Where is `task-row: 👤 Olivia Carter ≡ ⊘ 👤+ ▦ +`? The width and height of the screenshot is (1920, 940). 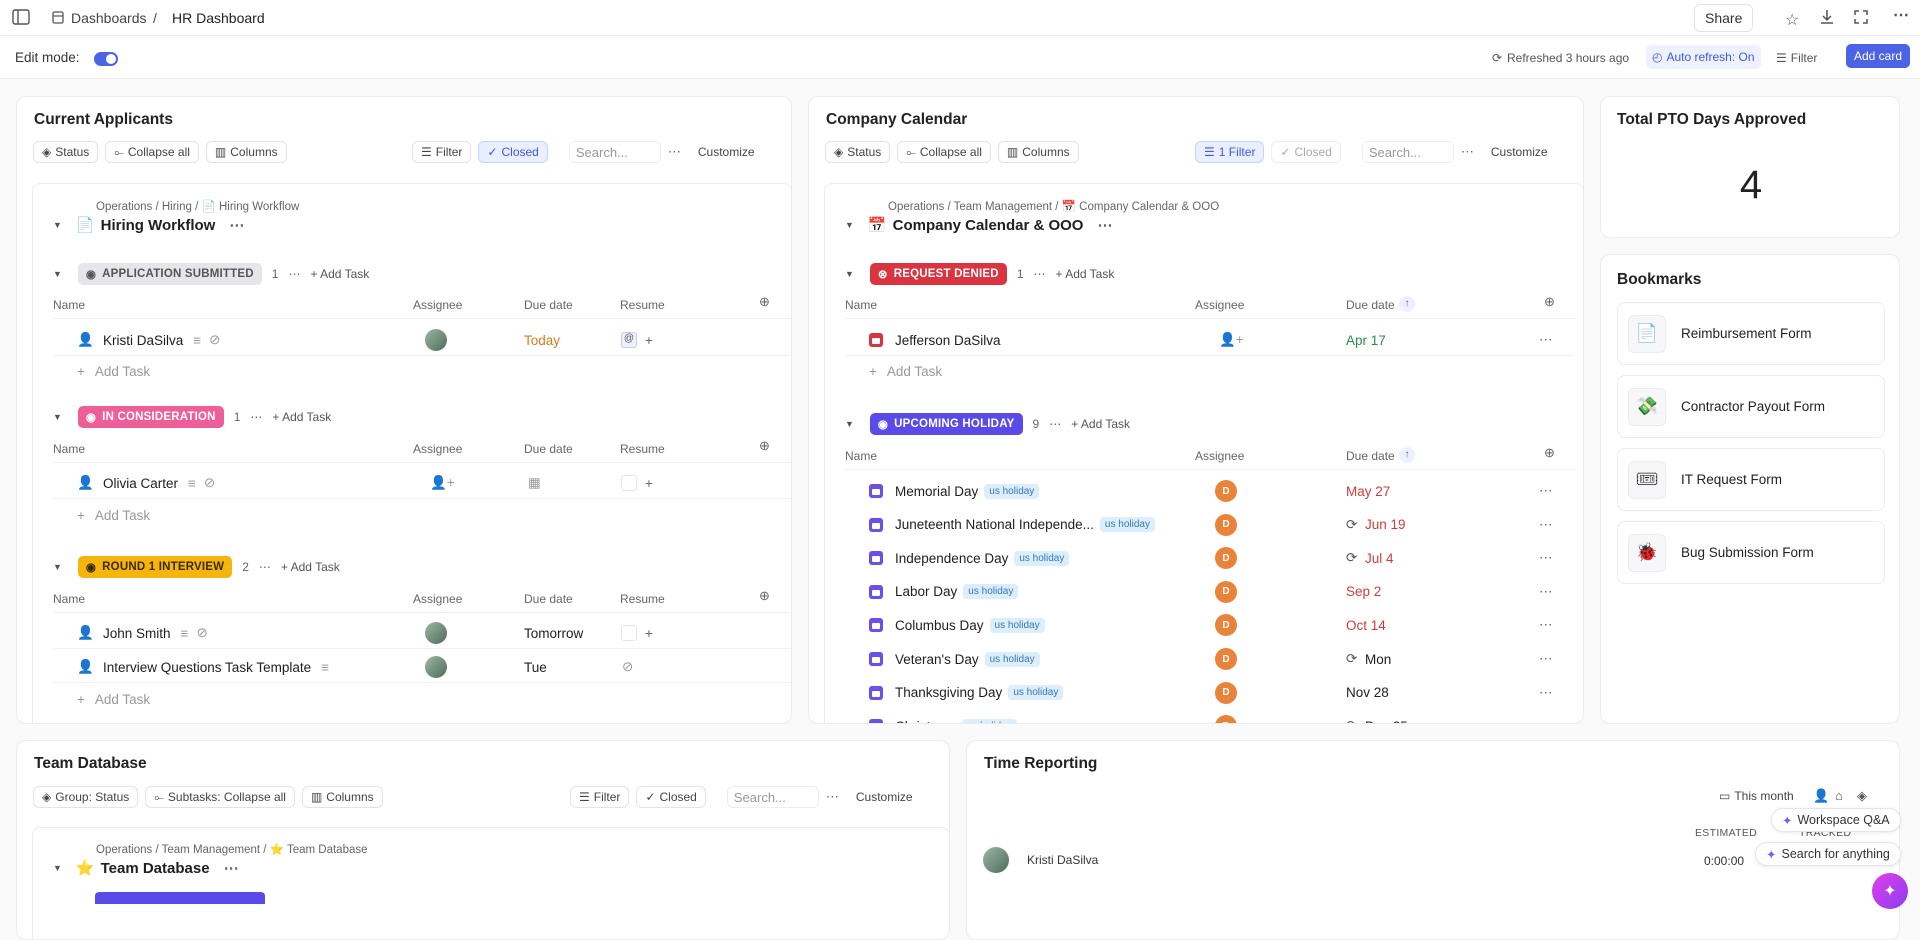 task-row: 👤 Olivia Carter ≡ ⊘ 👤+ ▦ + is located at coordinates (434, 483).